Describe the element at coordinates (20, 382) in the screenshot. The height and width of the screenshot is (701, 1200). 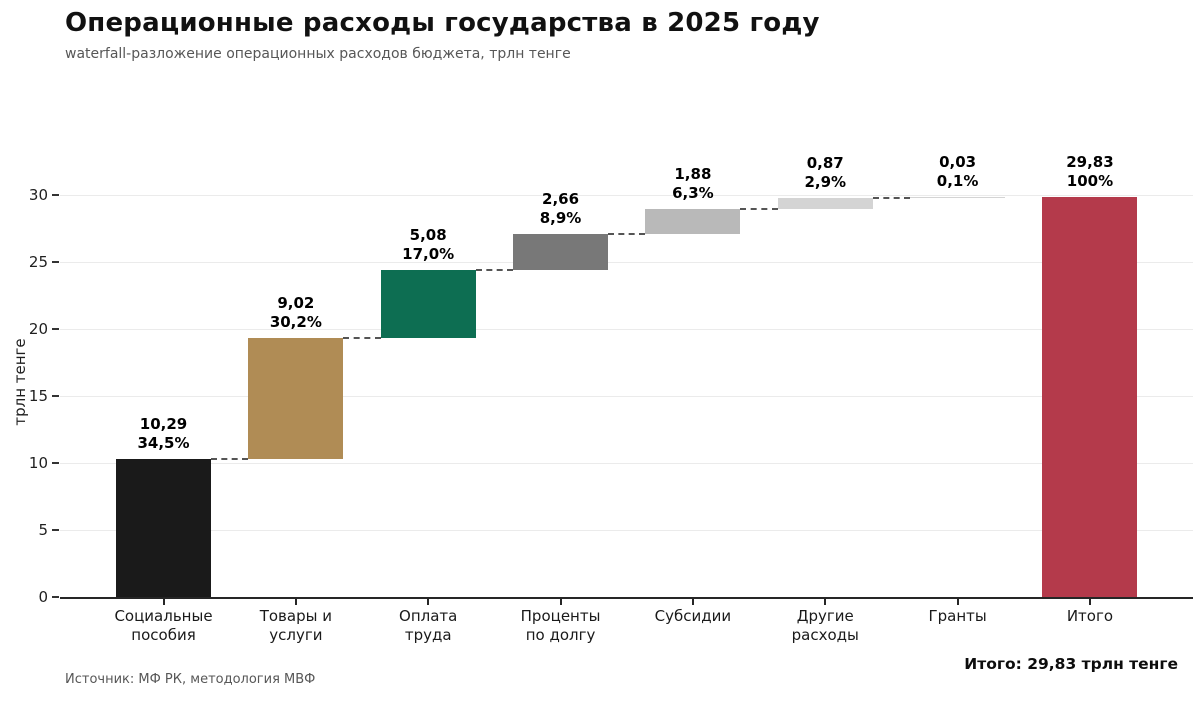
I see `y-axis-label: трлн тенге` at that location.